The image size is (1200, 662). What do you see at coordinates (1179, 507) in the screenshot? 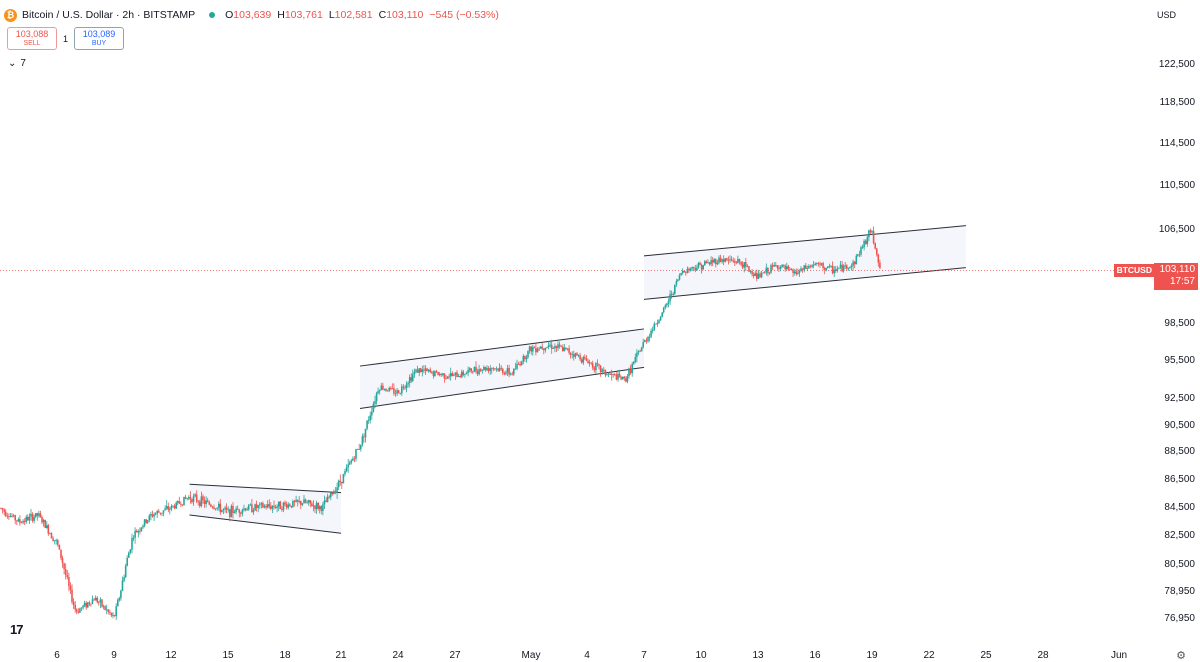
I see `price-tick-label: 84,500` at bounding box center [1179, 507].